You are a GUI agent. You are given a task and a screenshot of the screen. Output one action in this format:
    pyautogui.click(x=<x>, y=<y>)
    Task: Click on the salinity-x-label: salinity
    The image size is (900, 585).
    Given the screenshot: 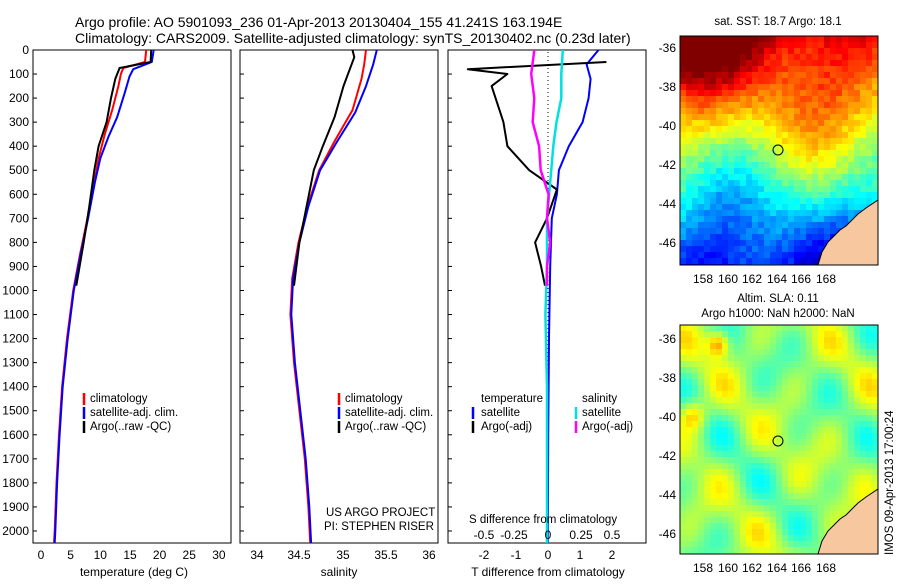 What is the action you would take?
    pyautogui.click(x=339, y=572)
    